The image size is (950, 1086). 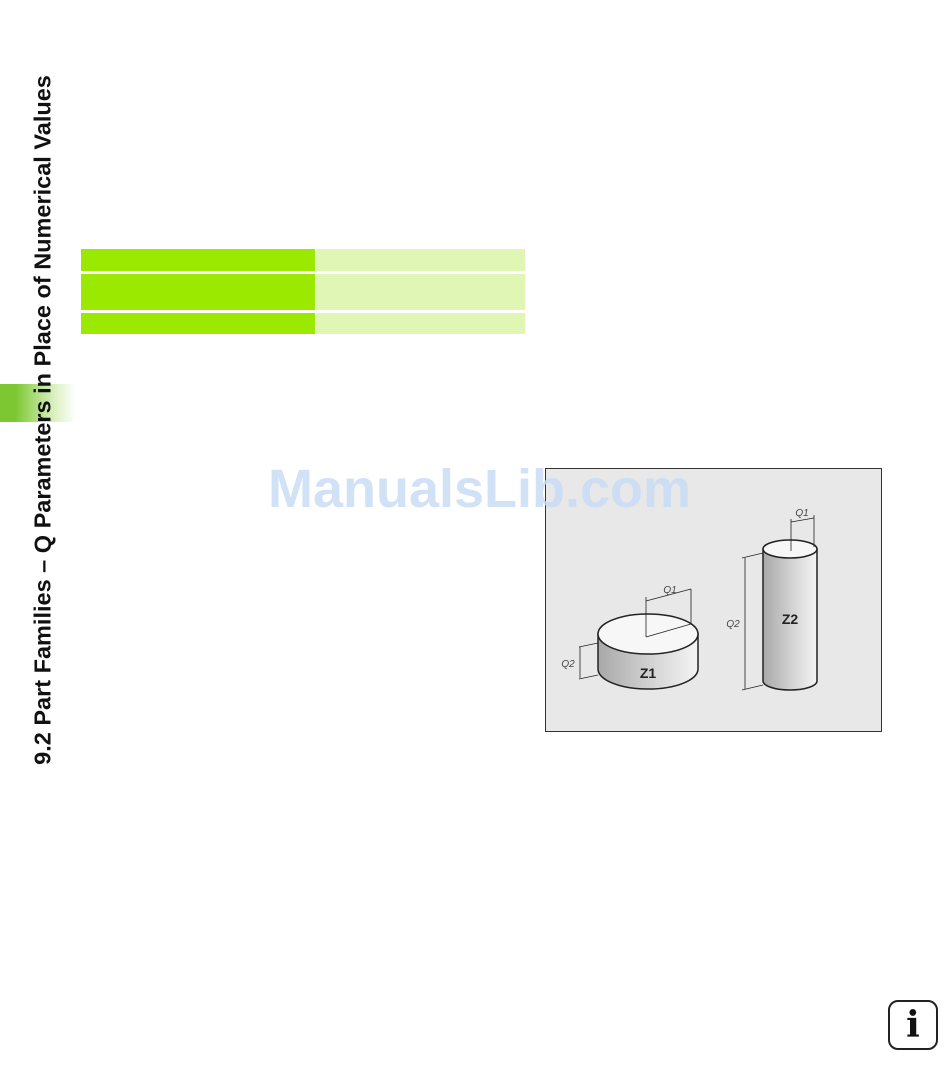 I want to click on label-z2-q2: Q2, so click(x=733, y=624).